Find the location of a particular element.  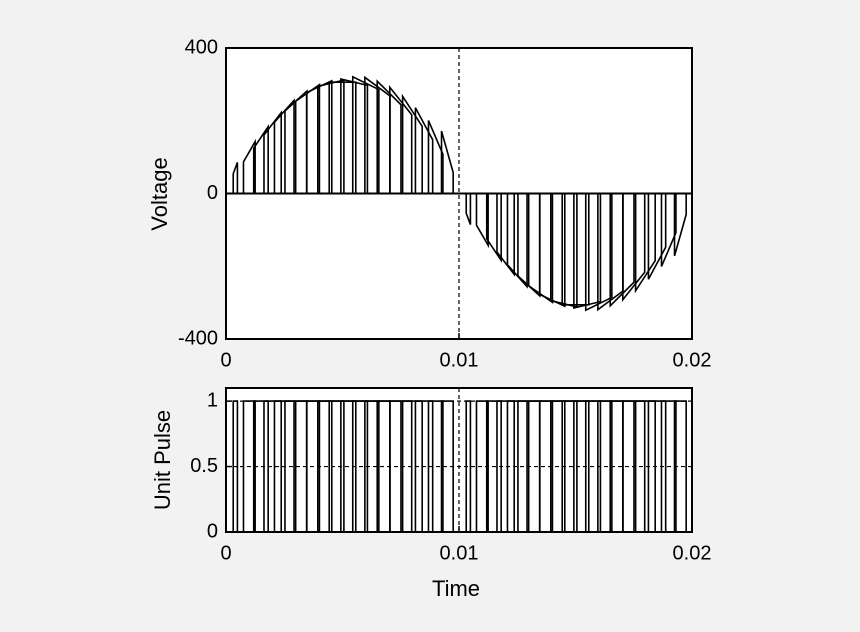

pulse-y-tick-label-1: 0.5 is located at coordinates (204, 466).